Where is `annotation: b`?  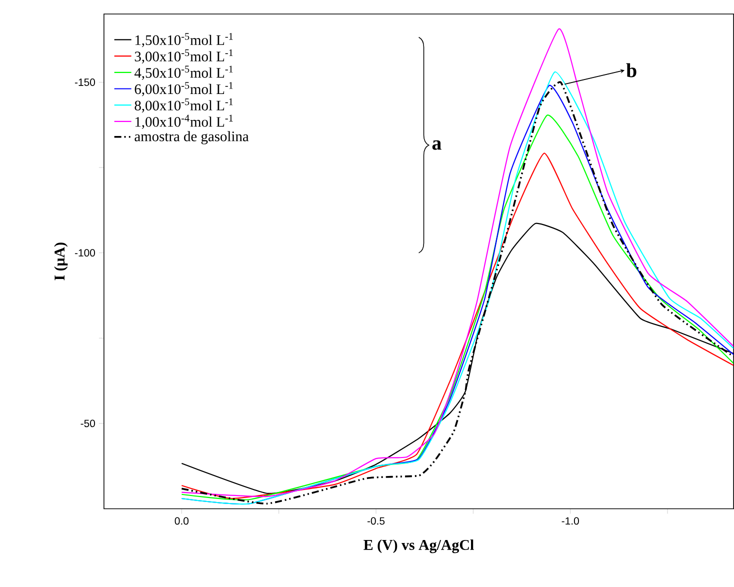
annotation: b is located at coordinates (631, 70).